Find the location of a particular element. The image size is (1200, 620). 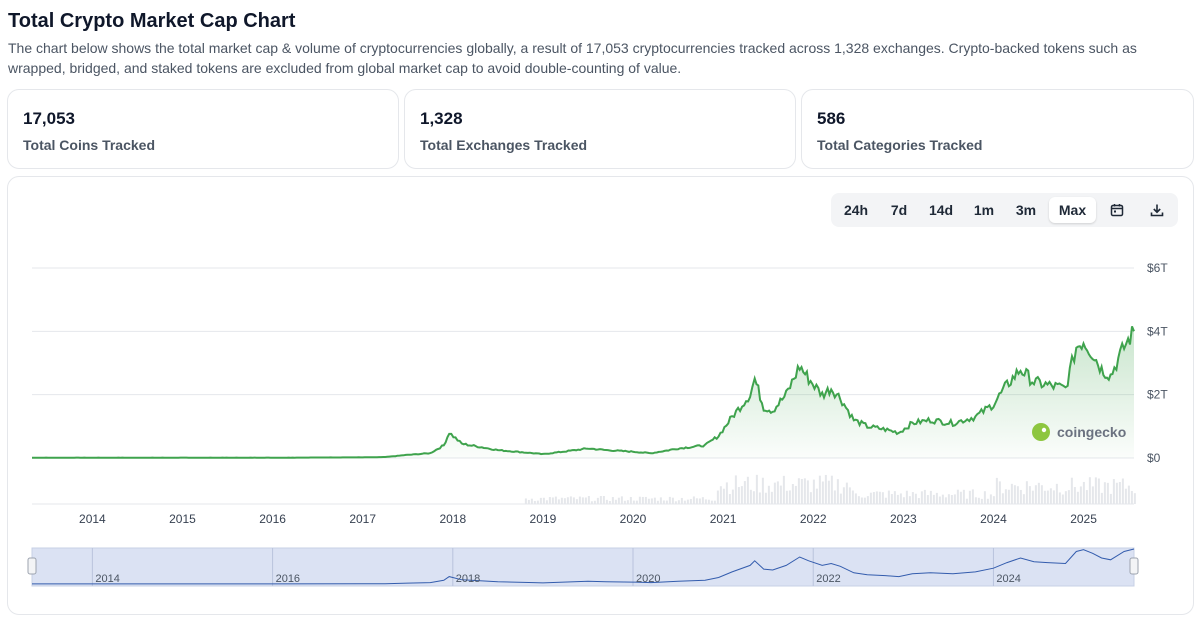

range-14d-button: 14d is located at coordinates (941, 210).